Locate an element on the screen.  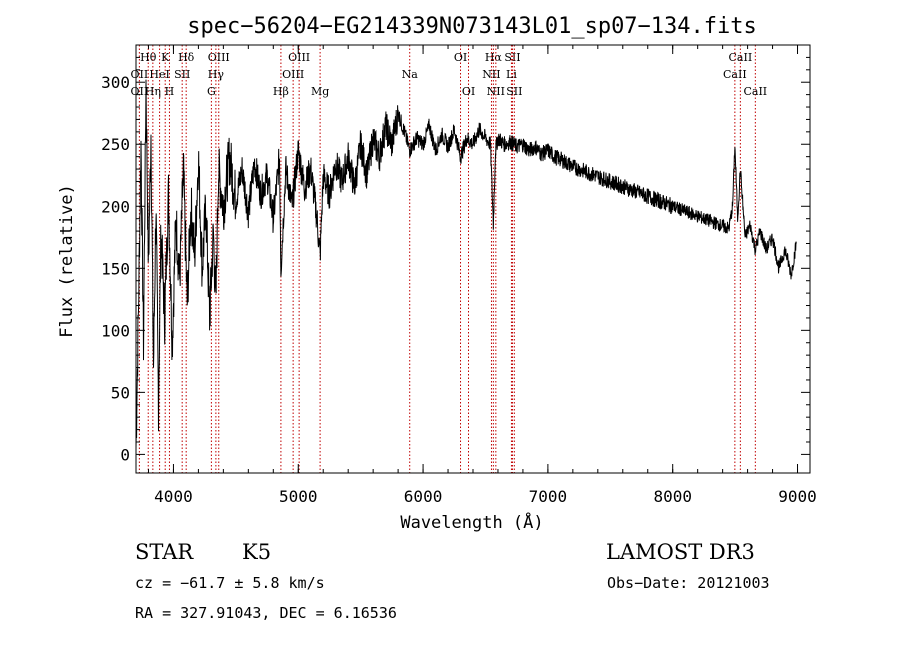
x-axis-label: Wavelength (Å) is located at coordinates (471, 522).